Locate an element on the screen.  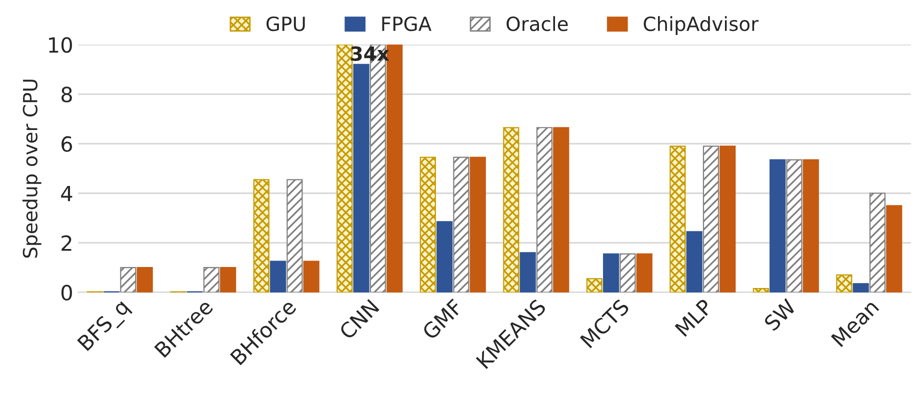
y-tick-label: 10 is located at coordinates (60, 45).